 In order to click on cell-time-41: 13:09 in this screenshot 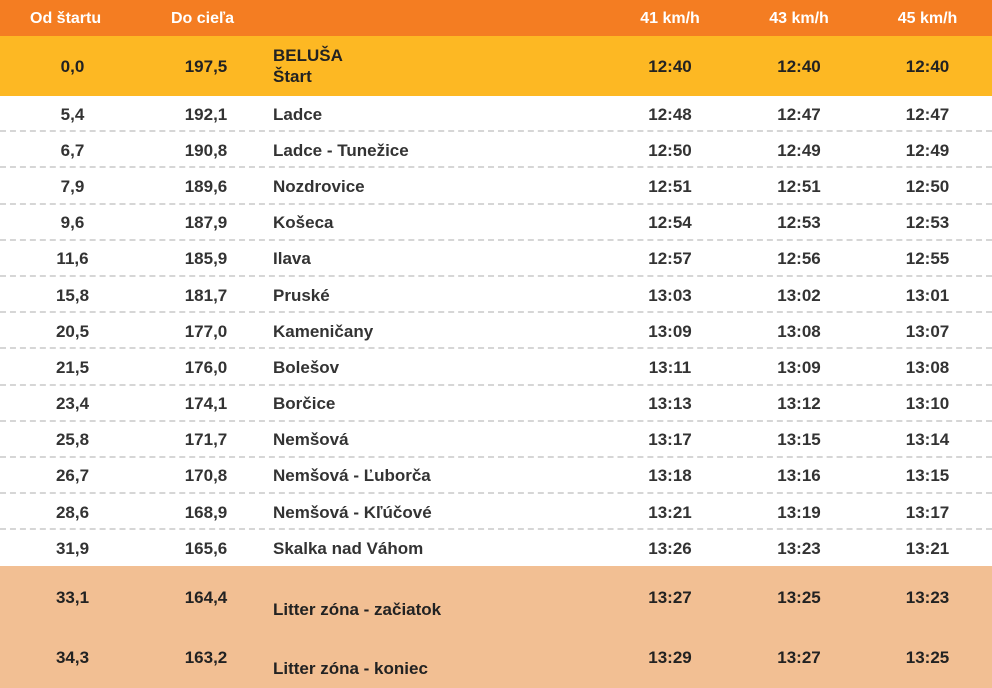, I will do `click(670, 331)`.